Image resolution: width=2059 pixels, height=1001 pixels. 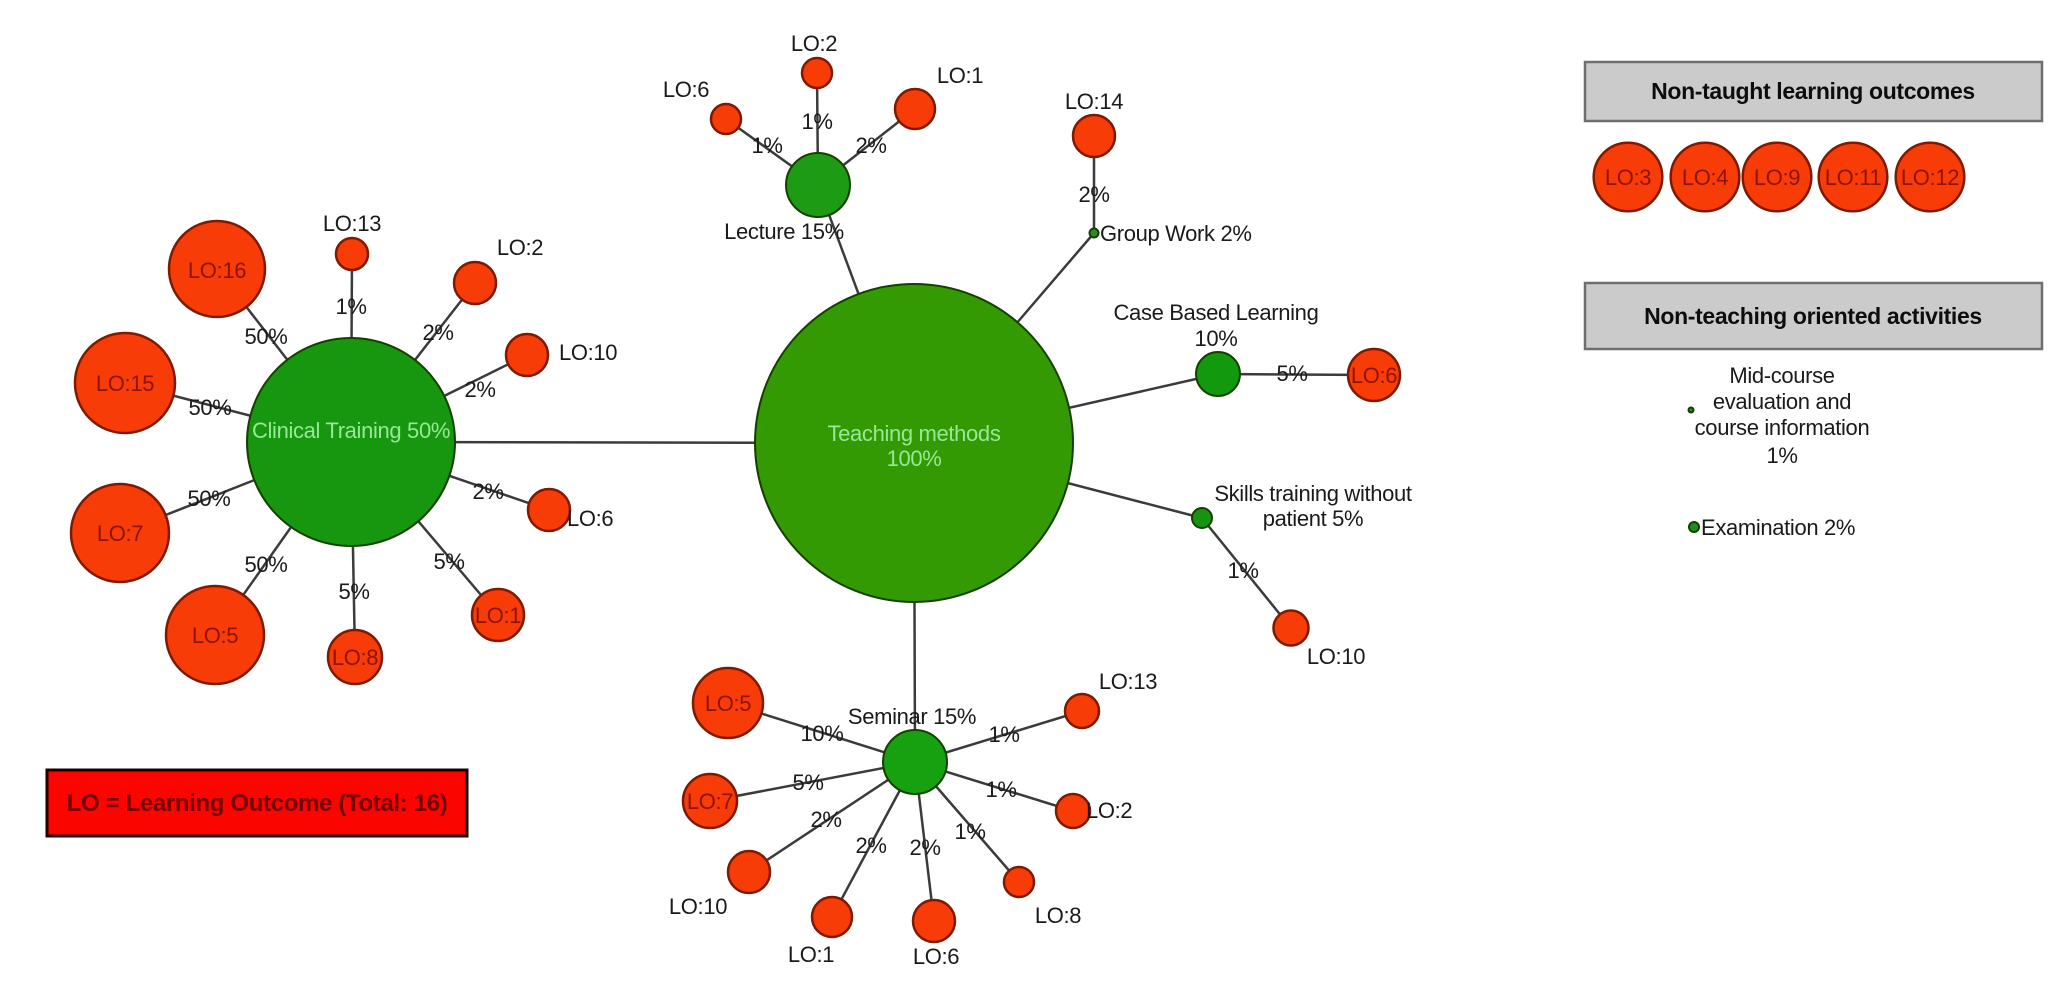 I want to click on svg-text:LO = Learning Outcome (Total:: LO = Learning Outcome (Total: 16), so click(x=257, y=803).